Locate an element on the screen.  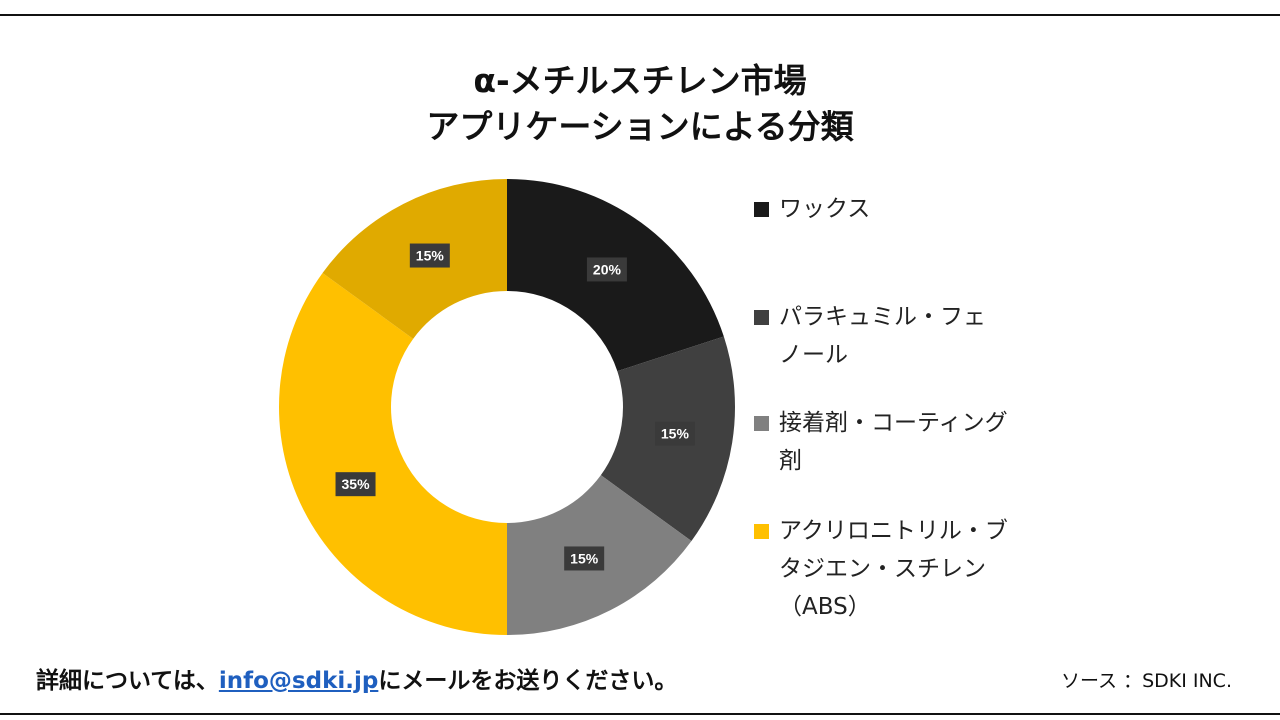
data-label-box-other is located at coordinates (429, 255).